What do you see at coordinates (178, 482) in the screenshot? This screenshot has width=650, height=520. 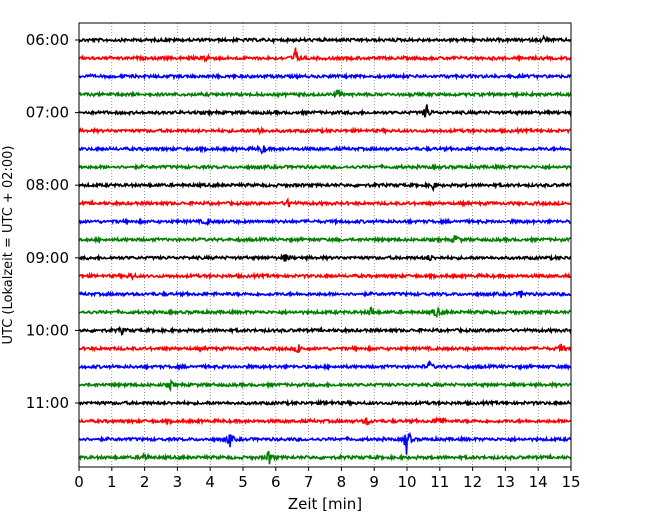 I see `x-tick-label: 3` at bounding box center [178, 482].